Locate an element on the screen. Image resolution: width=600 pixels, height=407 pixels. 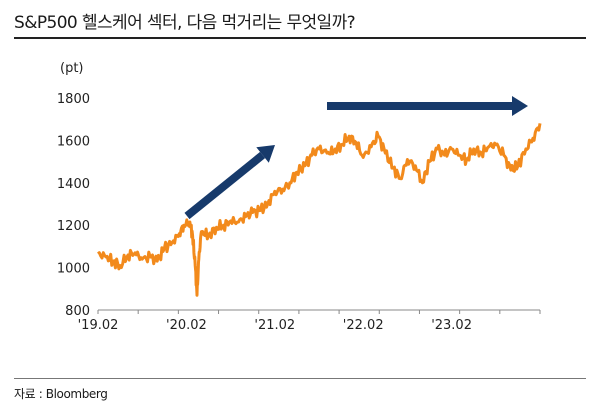
x-tick-label: '21.02 is located at coordinates (274, 325).